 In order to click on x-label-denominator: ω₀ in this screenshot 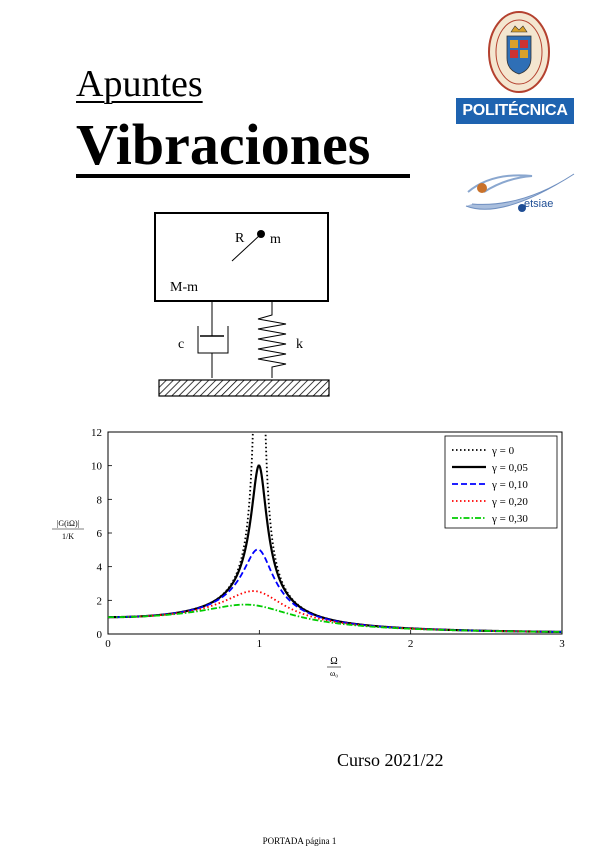, I will do `click(334, 673)`.